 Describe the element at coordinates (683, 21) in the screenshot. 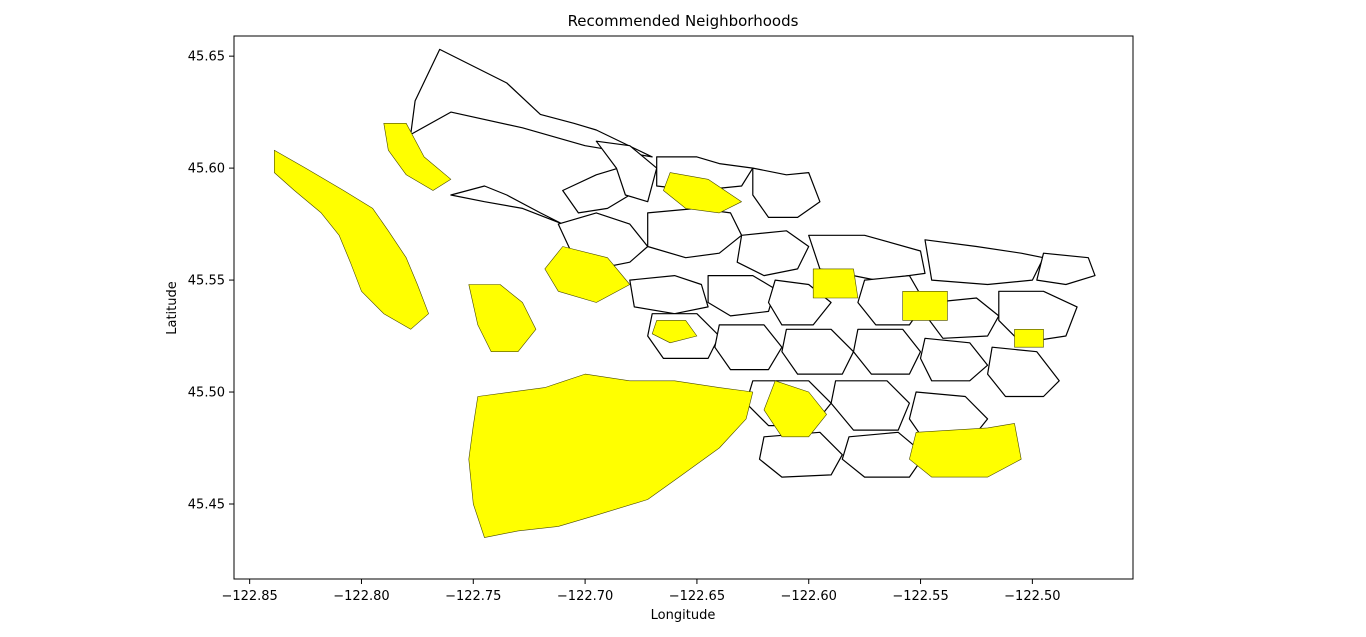

I see `chart-title: Recommended Neighborhoods` at that location.